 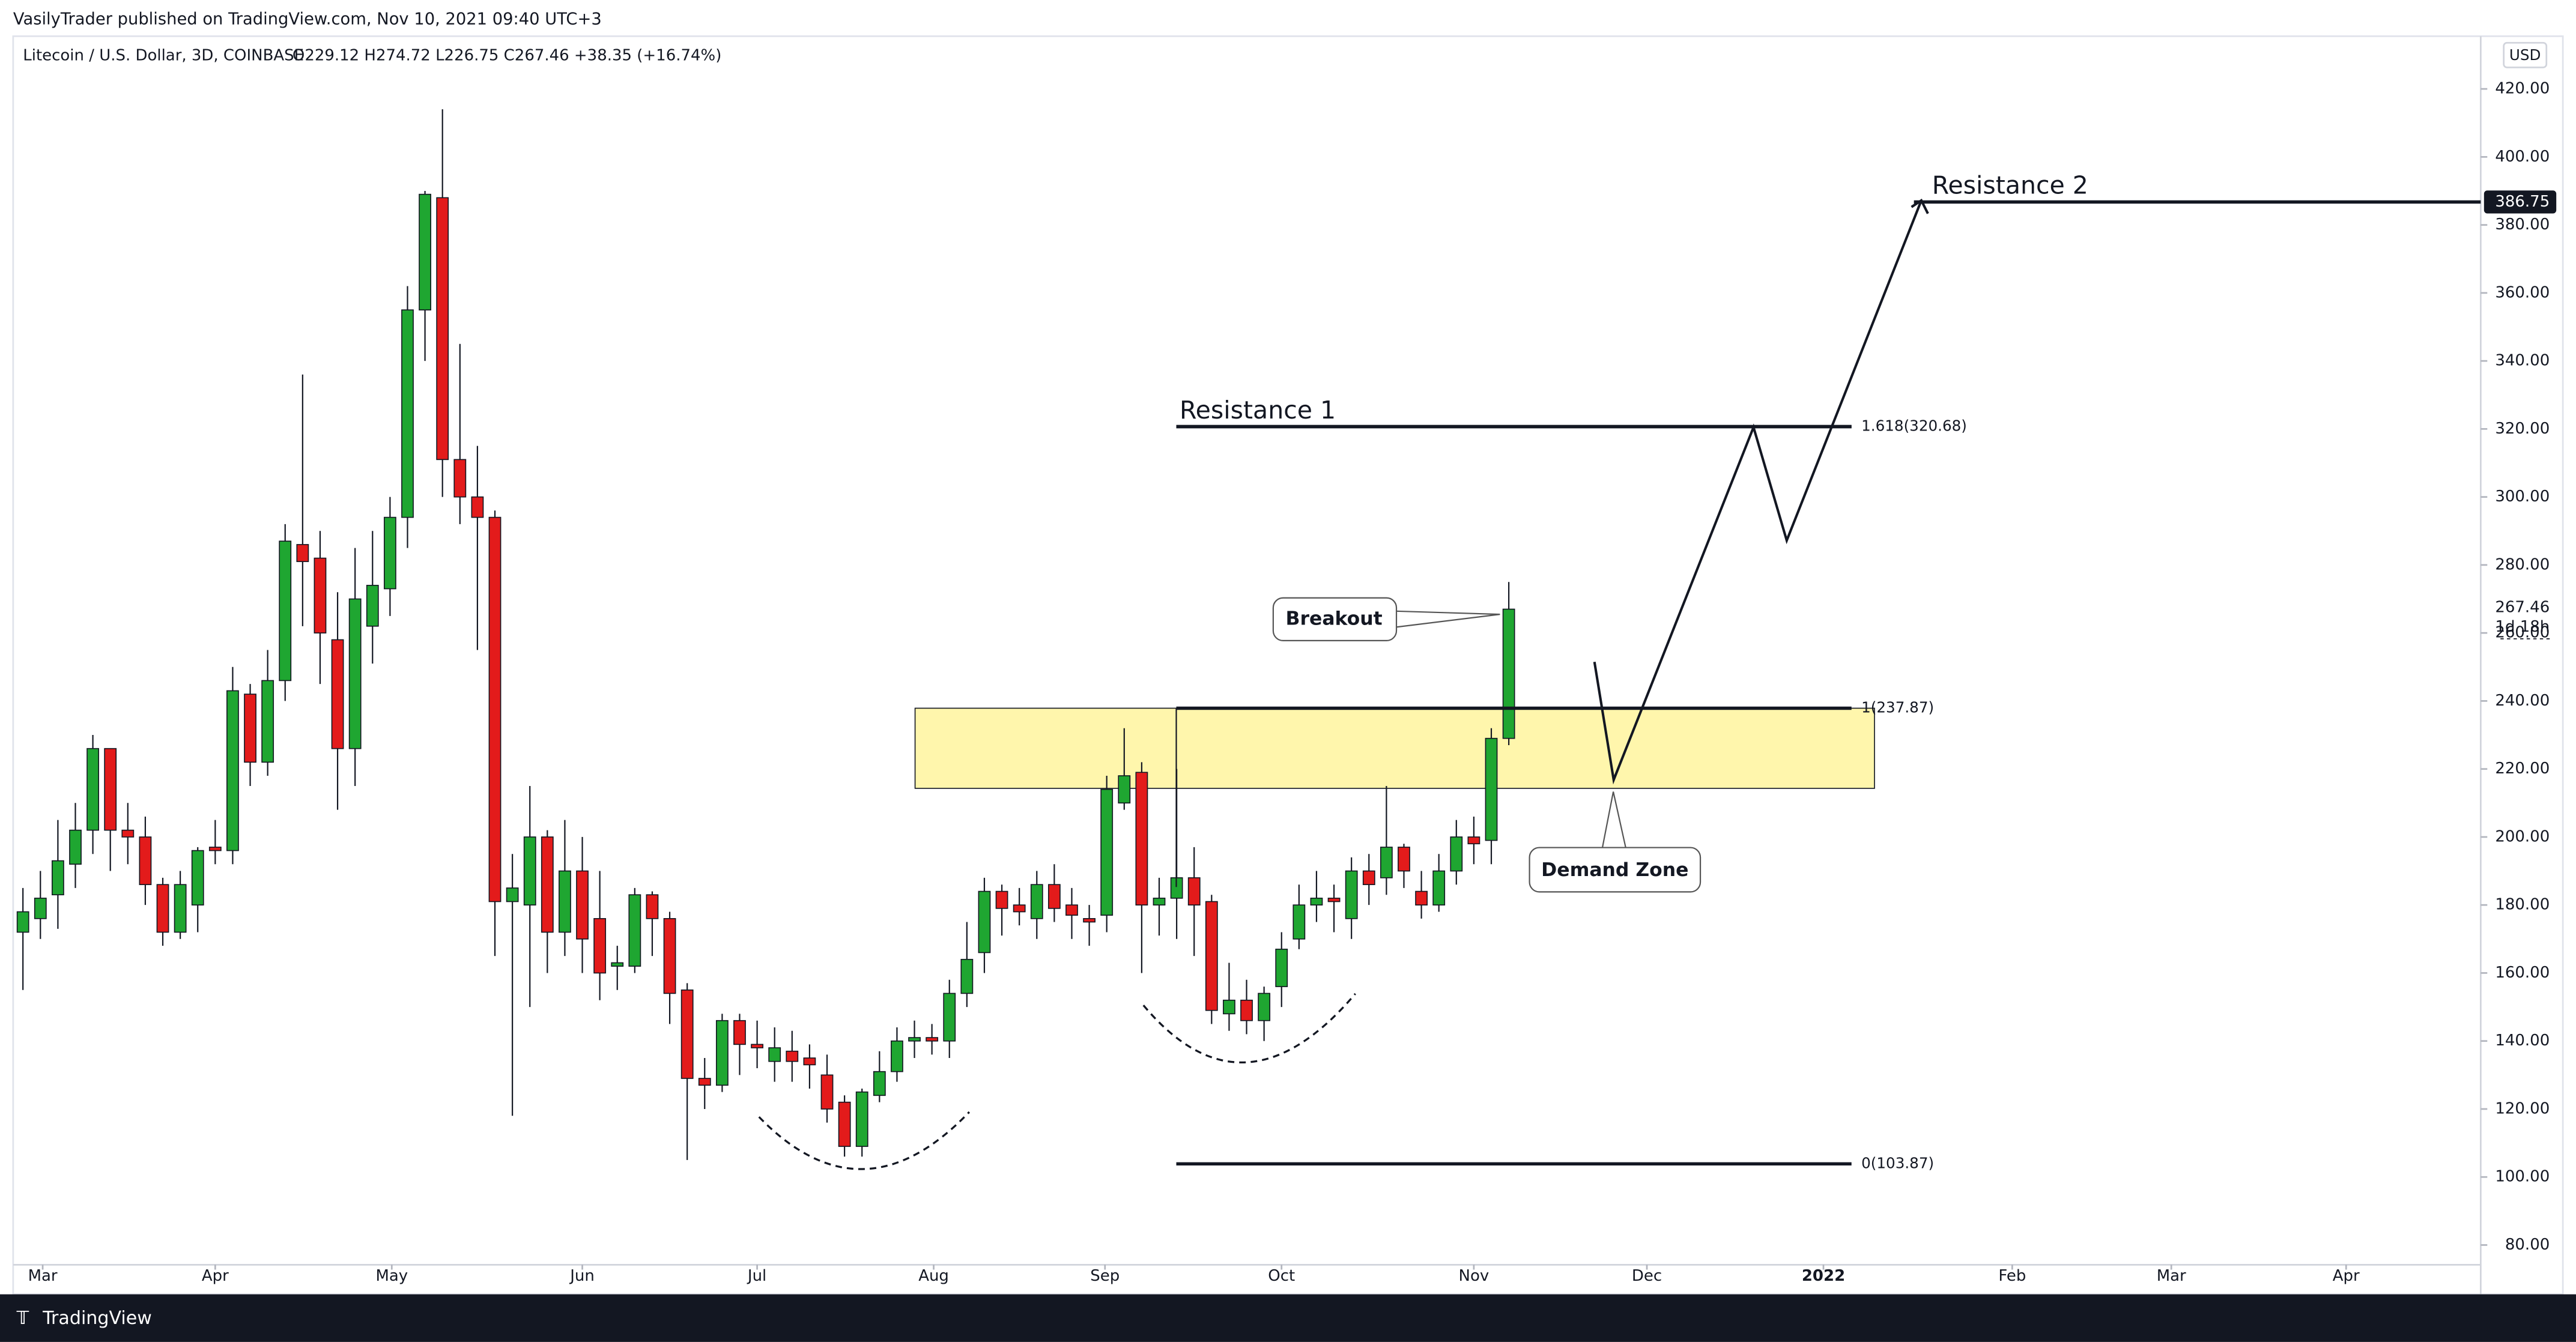 I want to click on breakout-label: Breakout, so click(x=1334, y=619).